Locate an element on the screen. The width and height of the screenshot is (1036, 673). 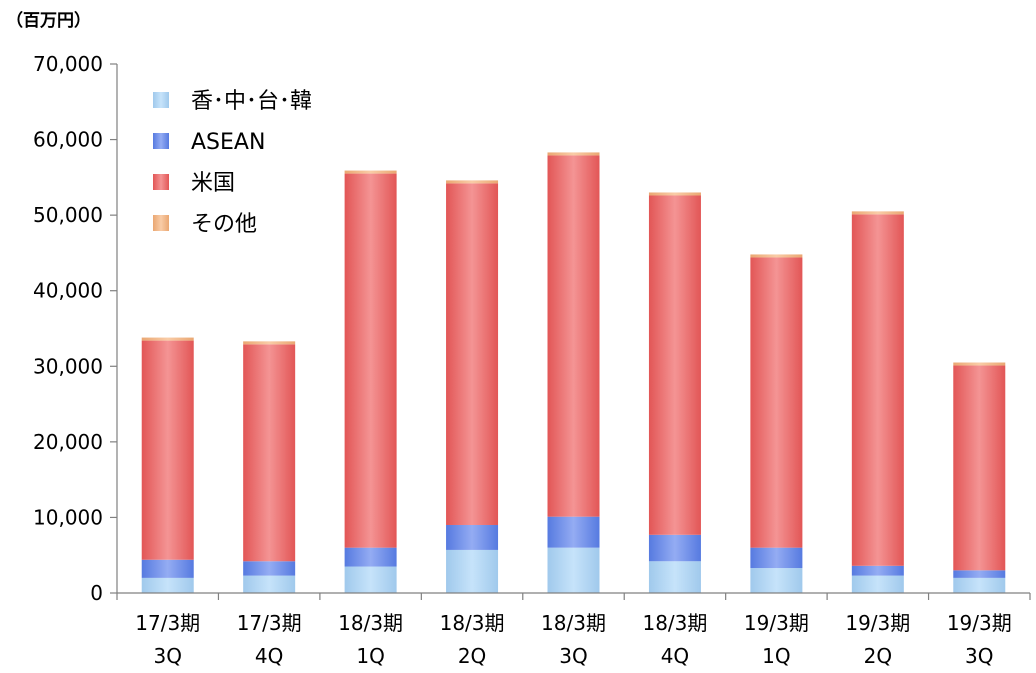
y-tick-label: 30,000 is located at coordinates (68, 366).